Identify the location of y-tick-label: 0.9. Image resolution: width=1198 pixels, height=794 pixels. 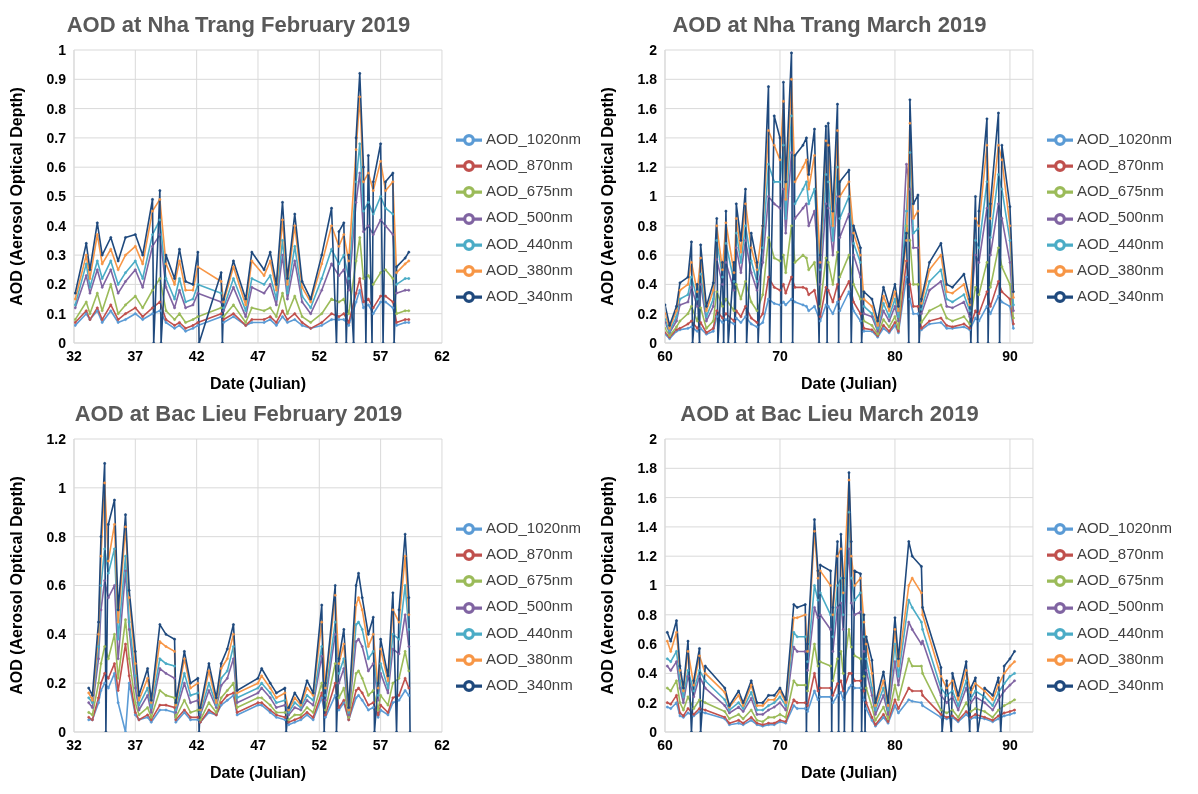
(56, 79).